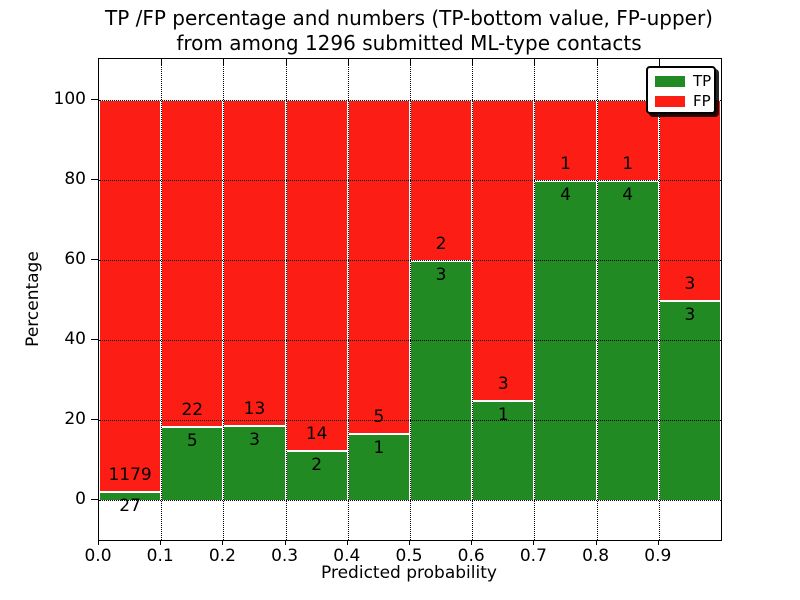 The width and height of the screenshot is (800, 600). I want to click on y-tick-label: 0, so click(80, 499).